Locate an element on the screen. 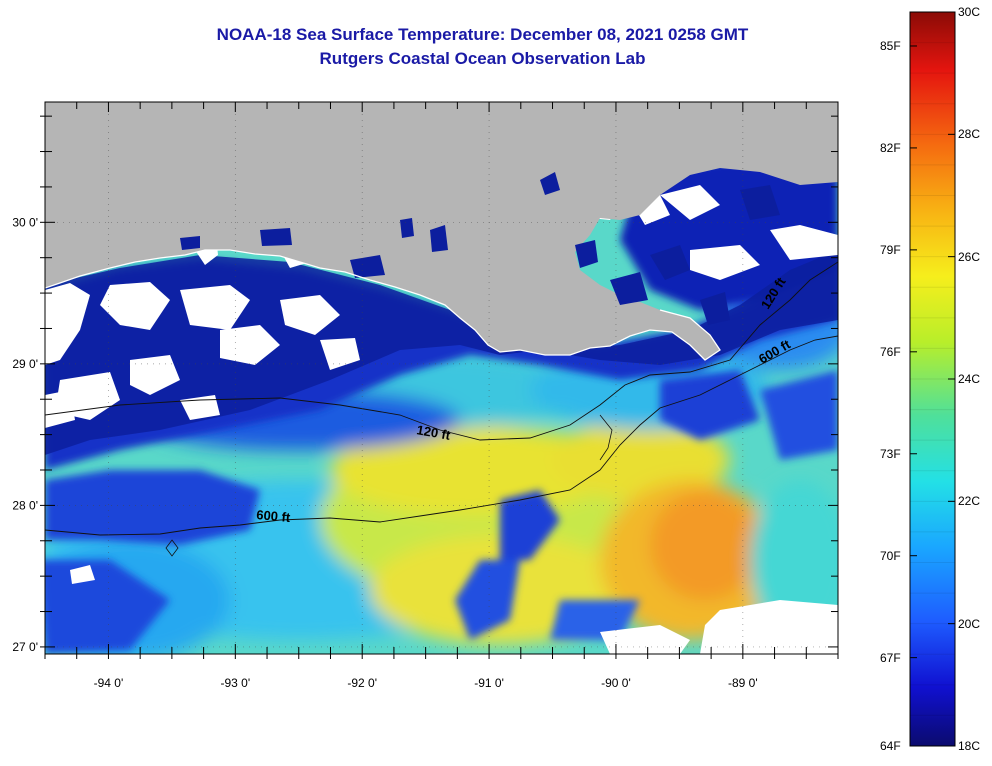  colorbar-f-label: 76F is located at coordinates (890, 351).